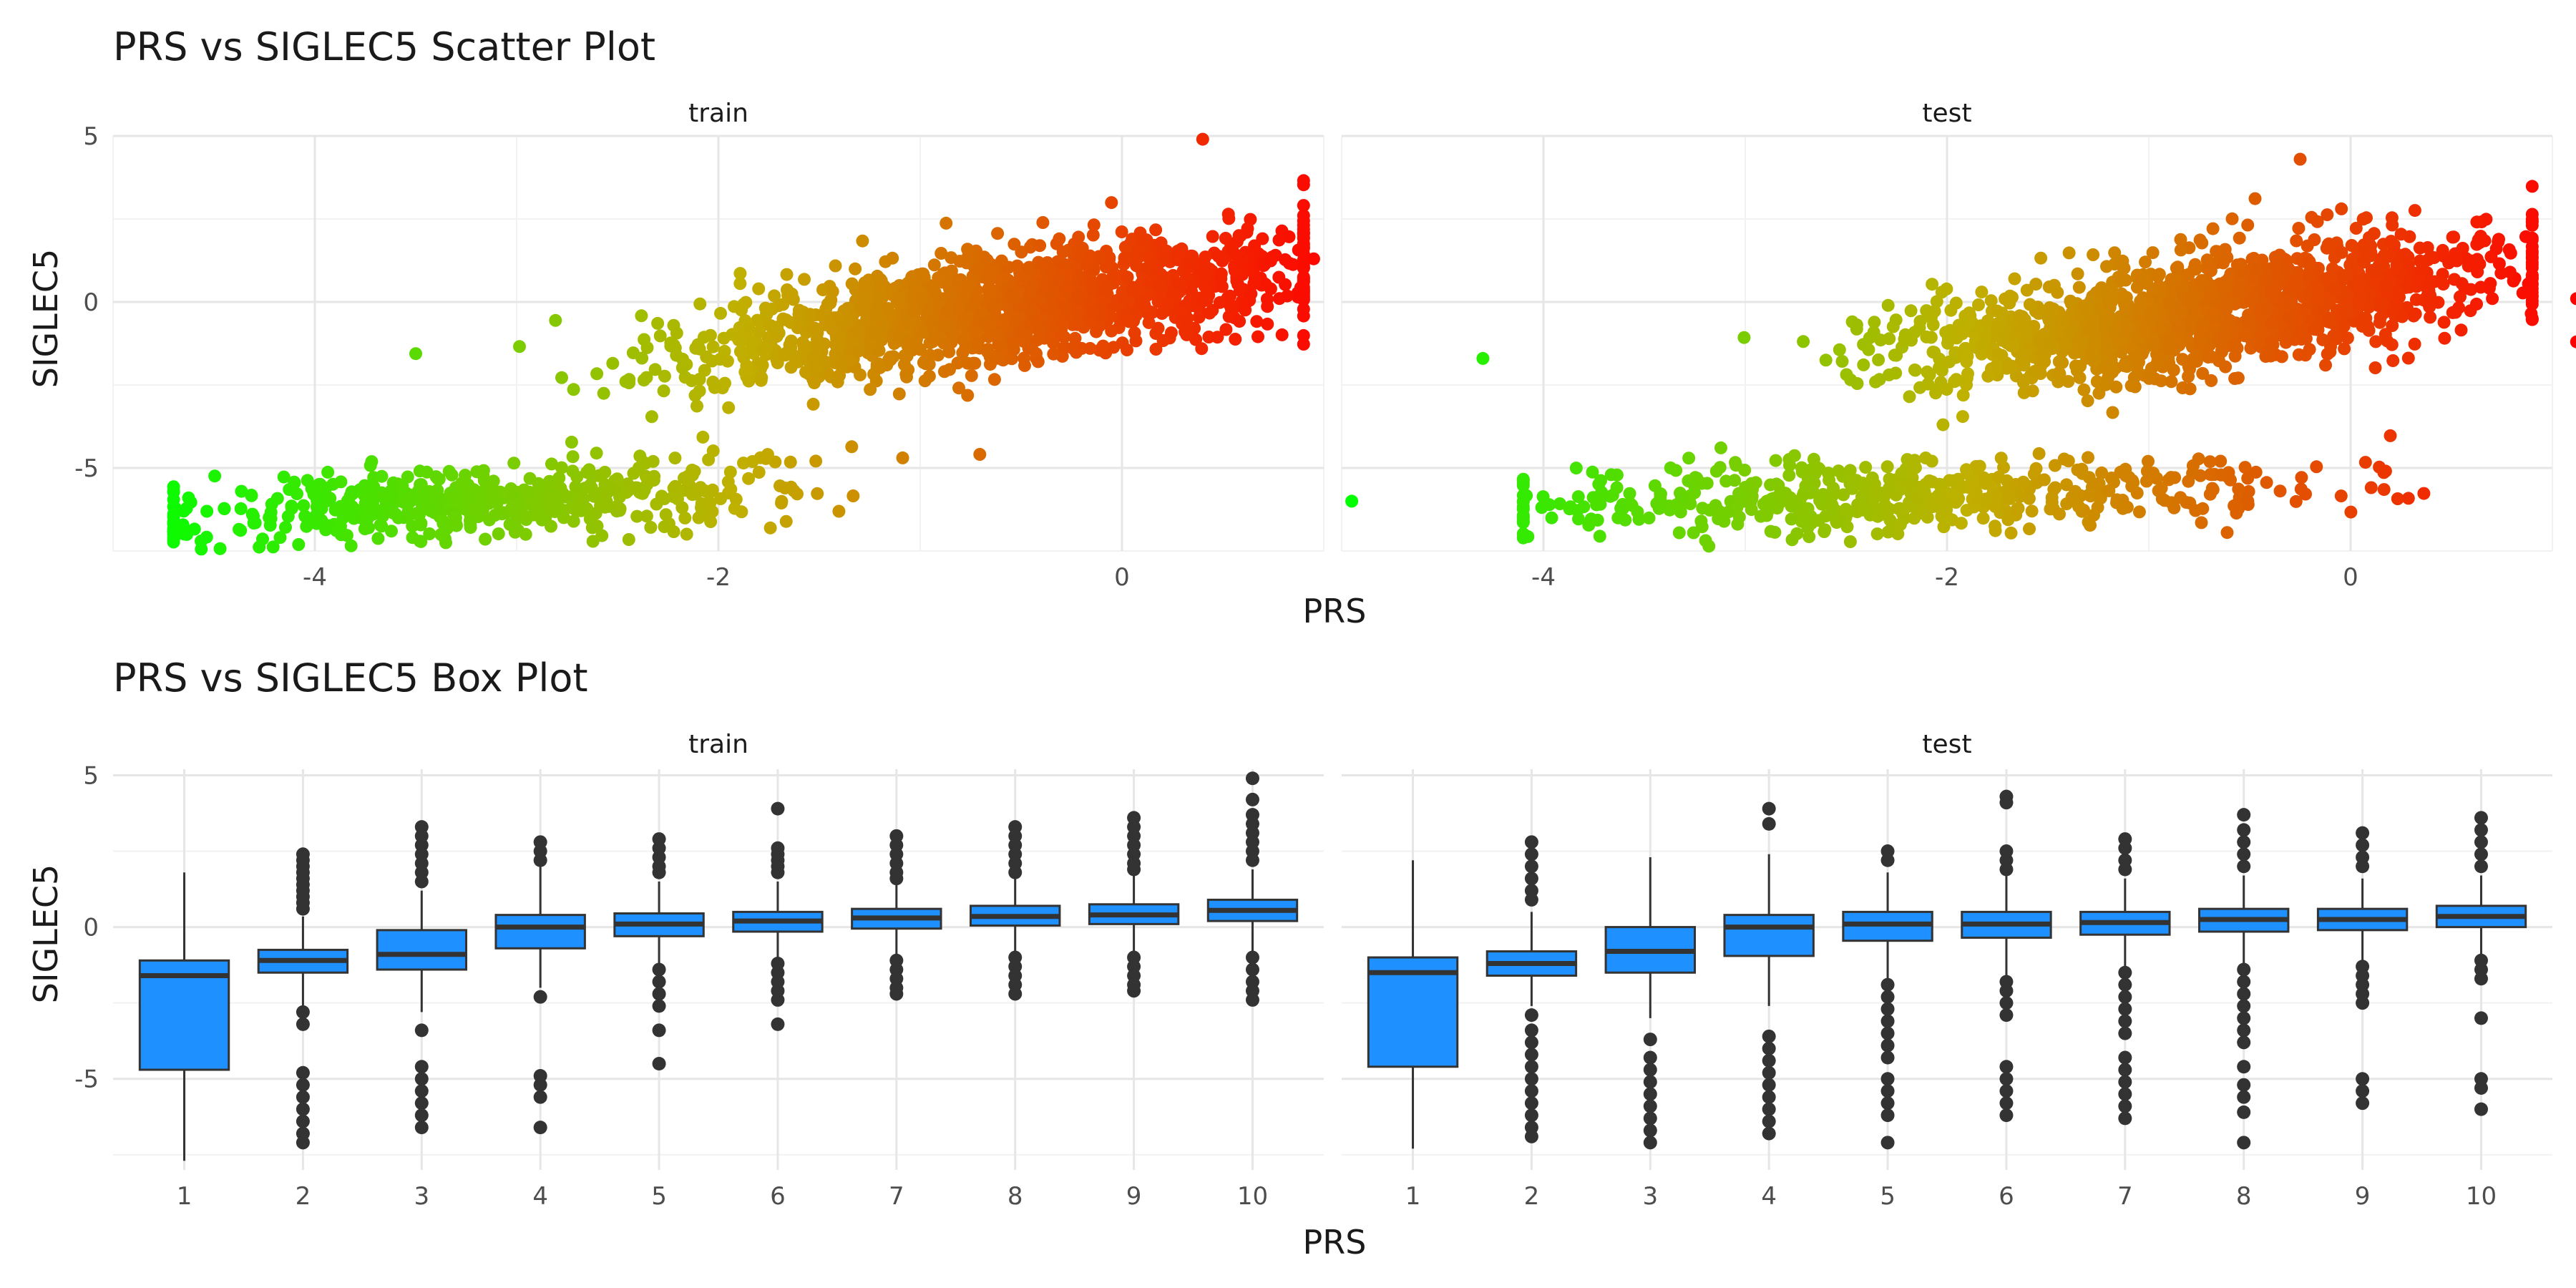  What do you see at coordinates (86, 1079) in the screenshot?
I see `box-y-tick-label: -5` at bounding box center [86, 1079].